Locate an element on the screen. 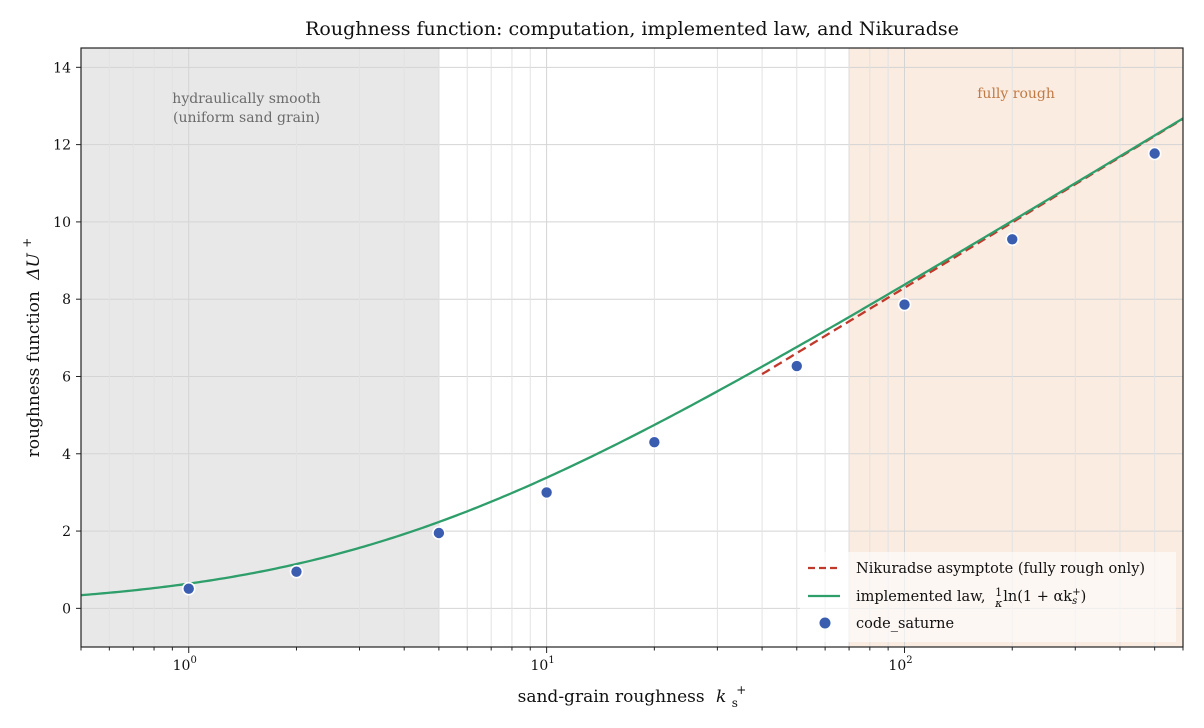 This screenshot has height=728, width=1204. legend-swatch-code-saturne is located at coordinates (825, 623).